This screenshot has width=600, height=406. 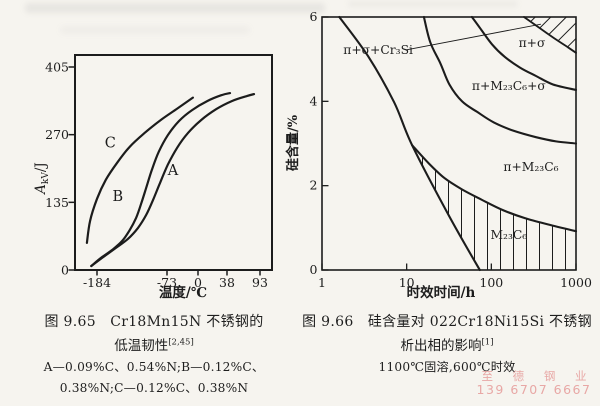 What do you see at coordinates (227, 282) in the screenshot?
I see `x-tick-label: 38` at bounding box center [227, 282].